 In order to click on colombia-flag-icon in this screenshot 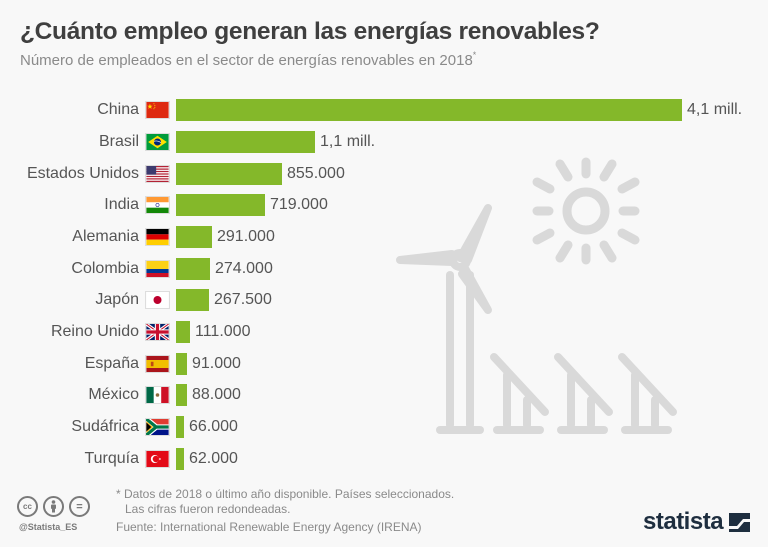, I will do `click(157, 269)`.